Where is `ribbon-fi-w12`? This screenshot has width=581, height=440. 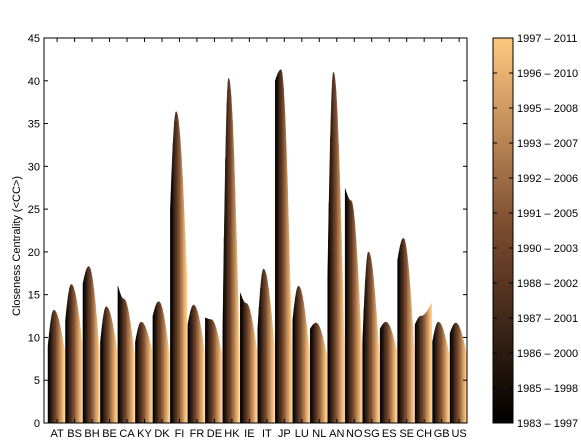 ribbon-fi-w12 is located at coordinates (186, 334).